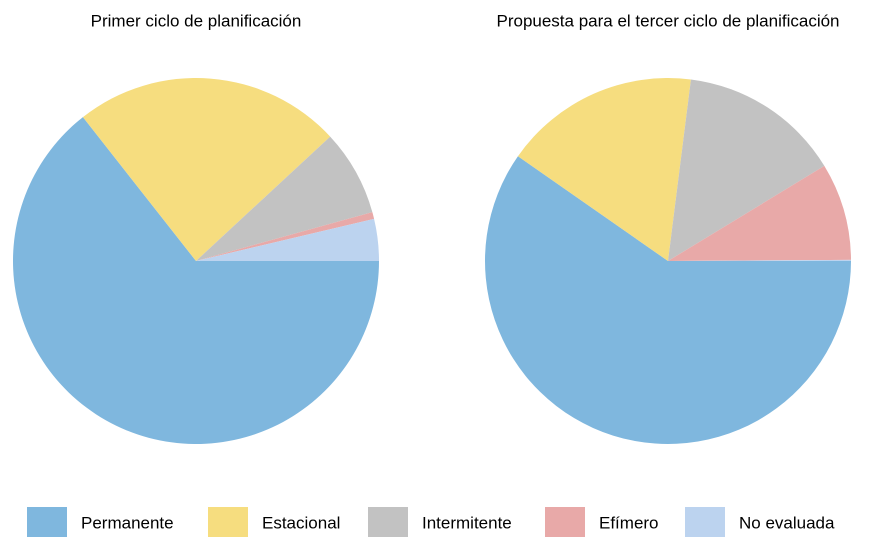 The image size is (876, 537). Describe the element at coordinates (301, 522) in the screenshot. I see `legend-label: Estacional` at that location.